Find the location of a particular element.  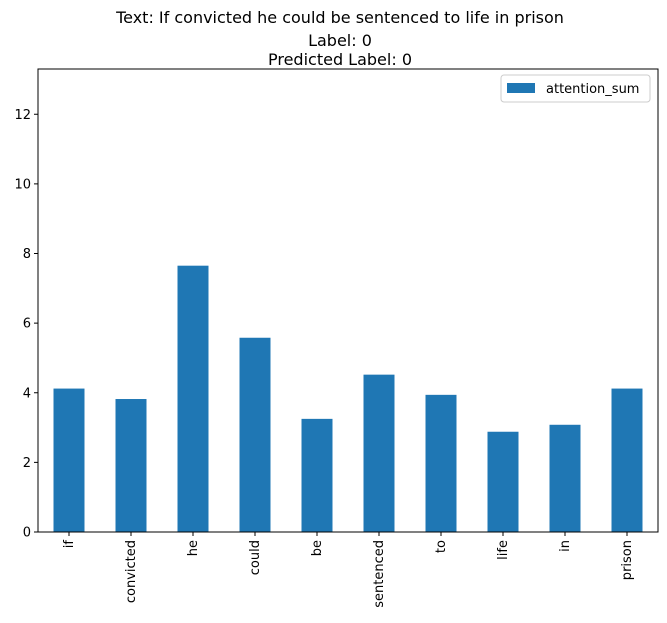

x-tick-label: prison is located at coordinates (627, 560).